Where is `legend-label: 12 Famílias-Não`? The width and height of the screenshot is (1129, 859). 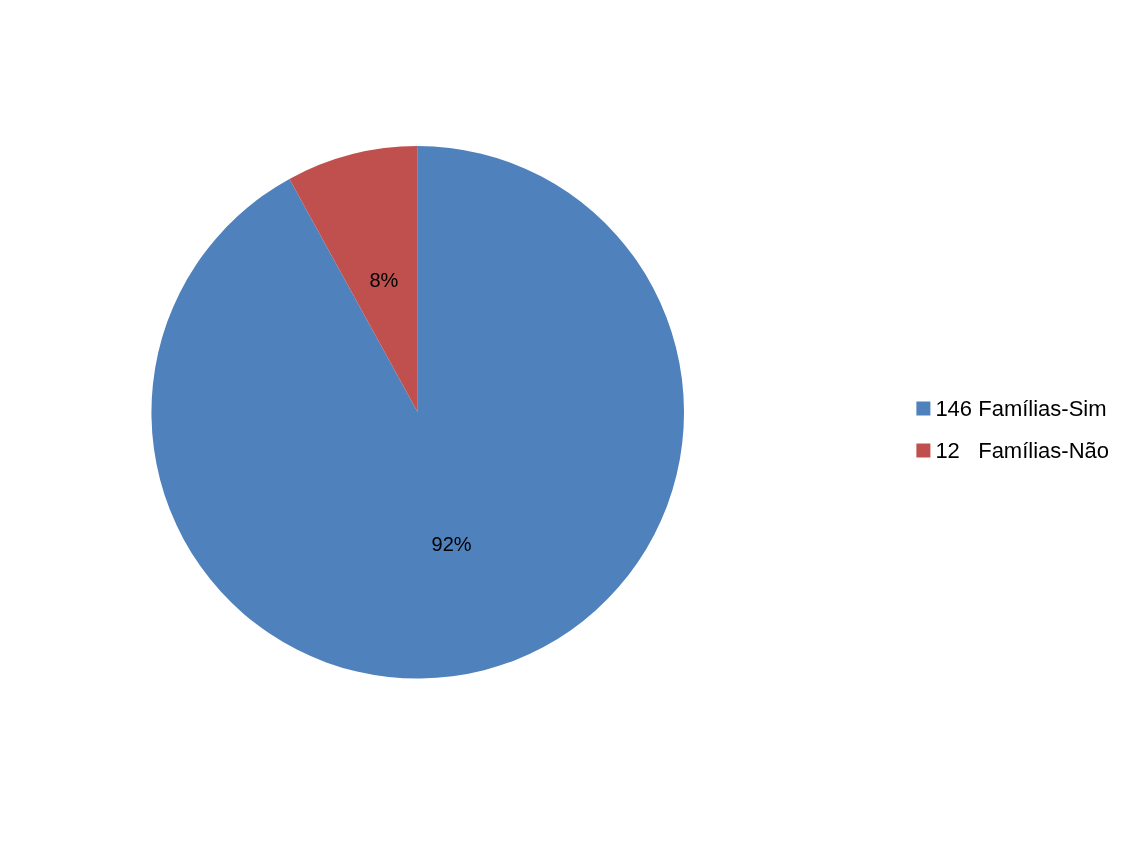
legend-label: 12 Famílias-Não is located at coordinates (1022, 450).